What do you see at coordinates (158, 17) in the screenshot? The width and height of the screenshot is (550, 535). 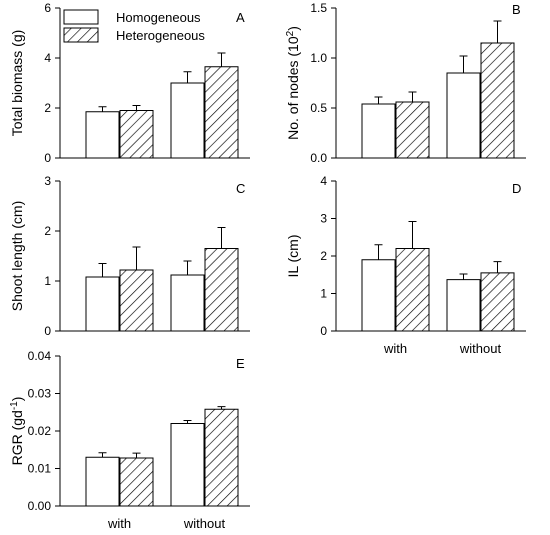 I see `legend-label-homogeneous: Homogeneous` at bounding box center [158, 17].